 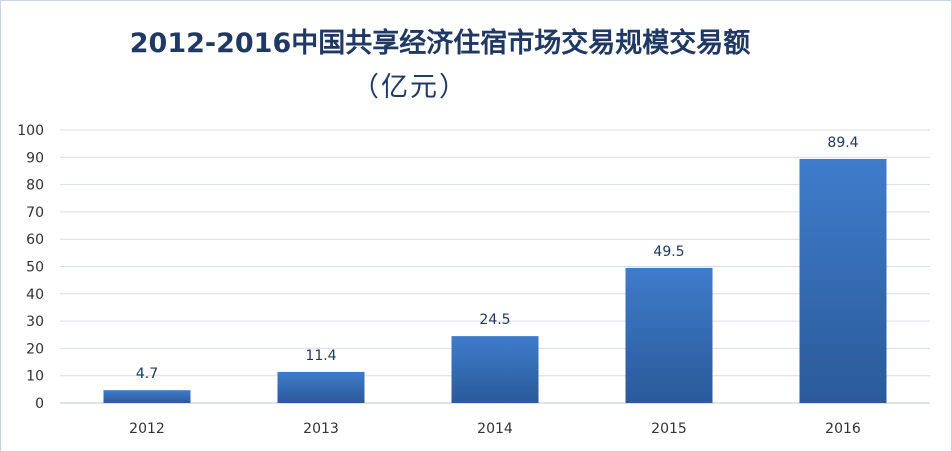 I want to click on data-label-2013: 11.4, so click(x=320, y=356).